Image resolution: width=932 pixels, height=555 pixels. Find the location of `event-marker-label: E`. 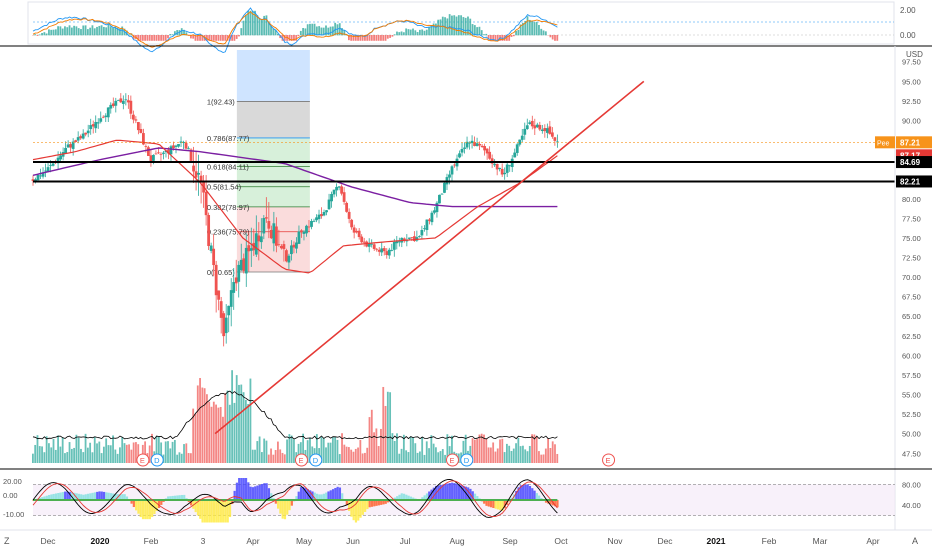

event-marker-label: E is located at coordinates (452, 460).